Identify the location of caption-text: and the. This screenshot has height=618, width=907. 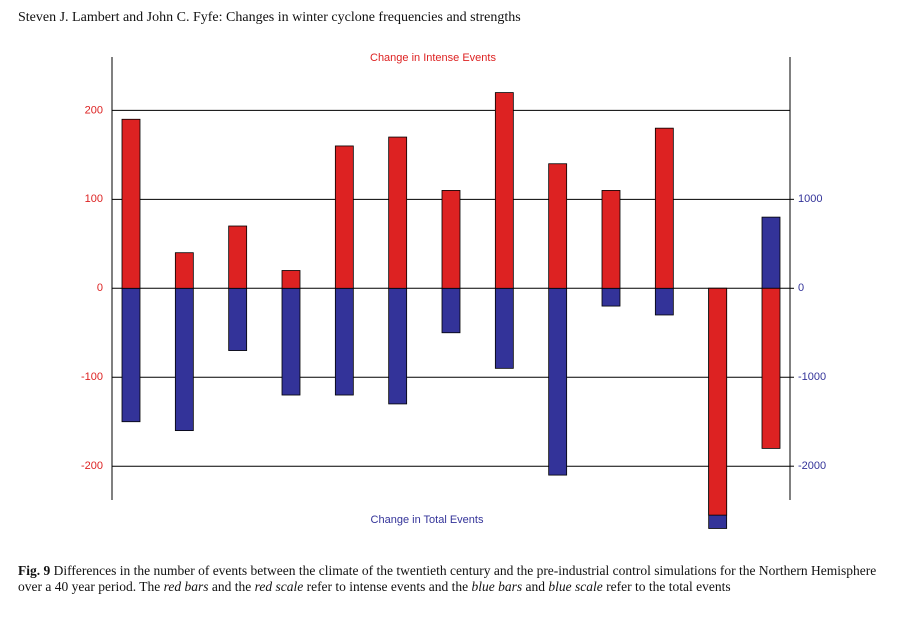
(231, 586).